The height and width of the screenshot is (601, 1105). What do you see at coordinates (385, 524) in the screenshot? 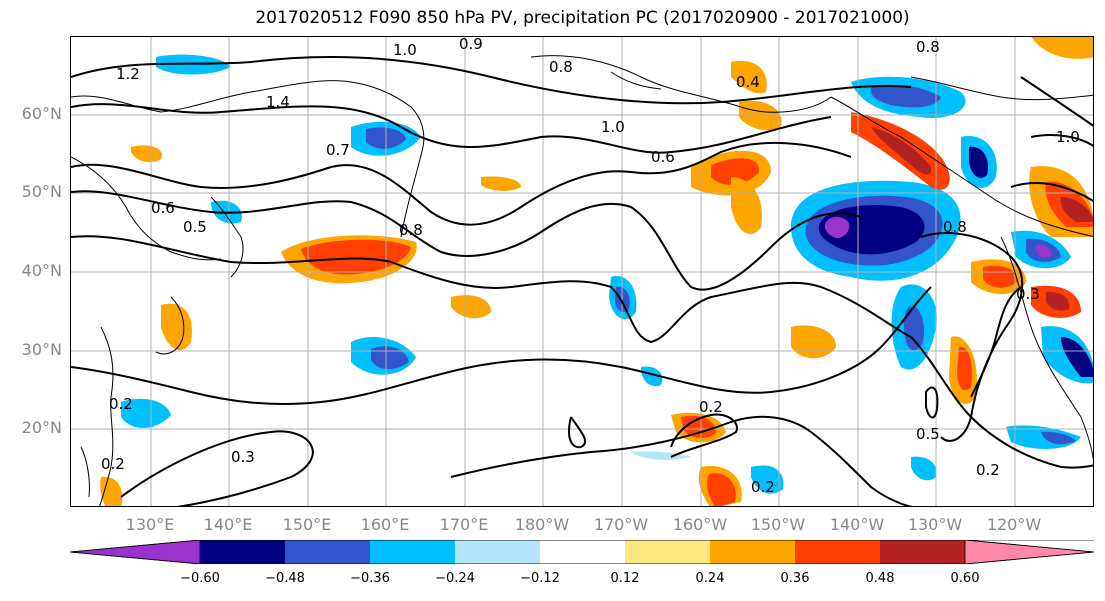
I see `lon-label-160e: 160°E` at bounding box center [385, 524].